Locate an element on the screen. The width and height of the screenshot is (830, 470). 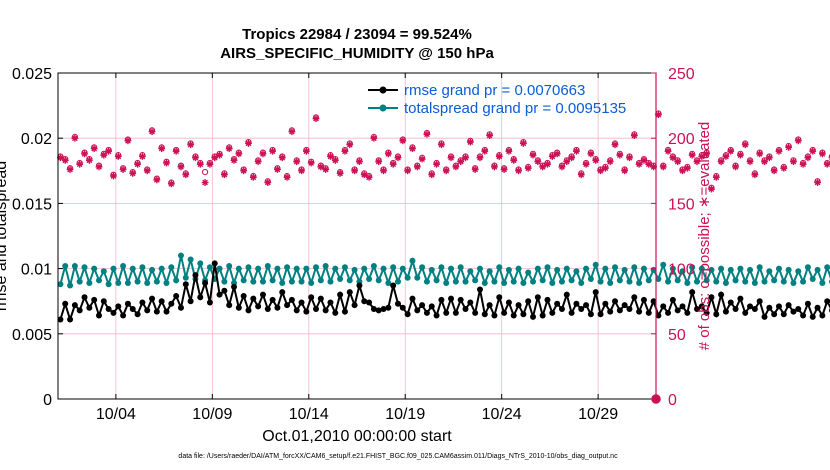
y-right-tick-label: 0 is located at coordinates (672, 400).